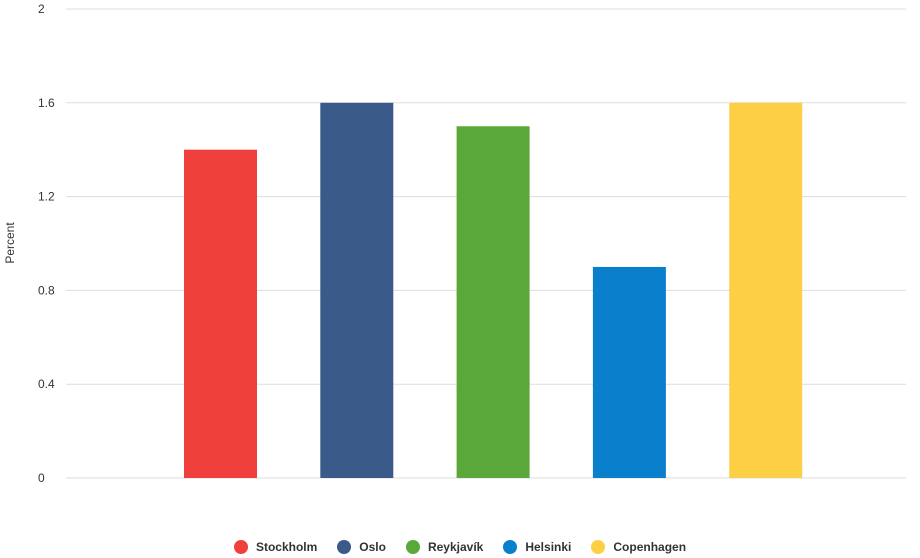  Describe the element at coordinates (220, 313) in the screenshot. I see `bar-stockholm` at that location.